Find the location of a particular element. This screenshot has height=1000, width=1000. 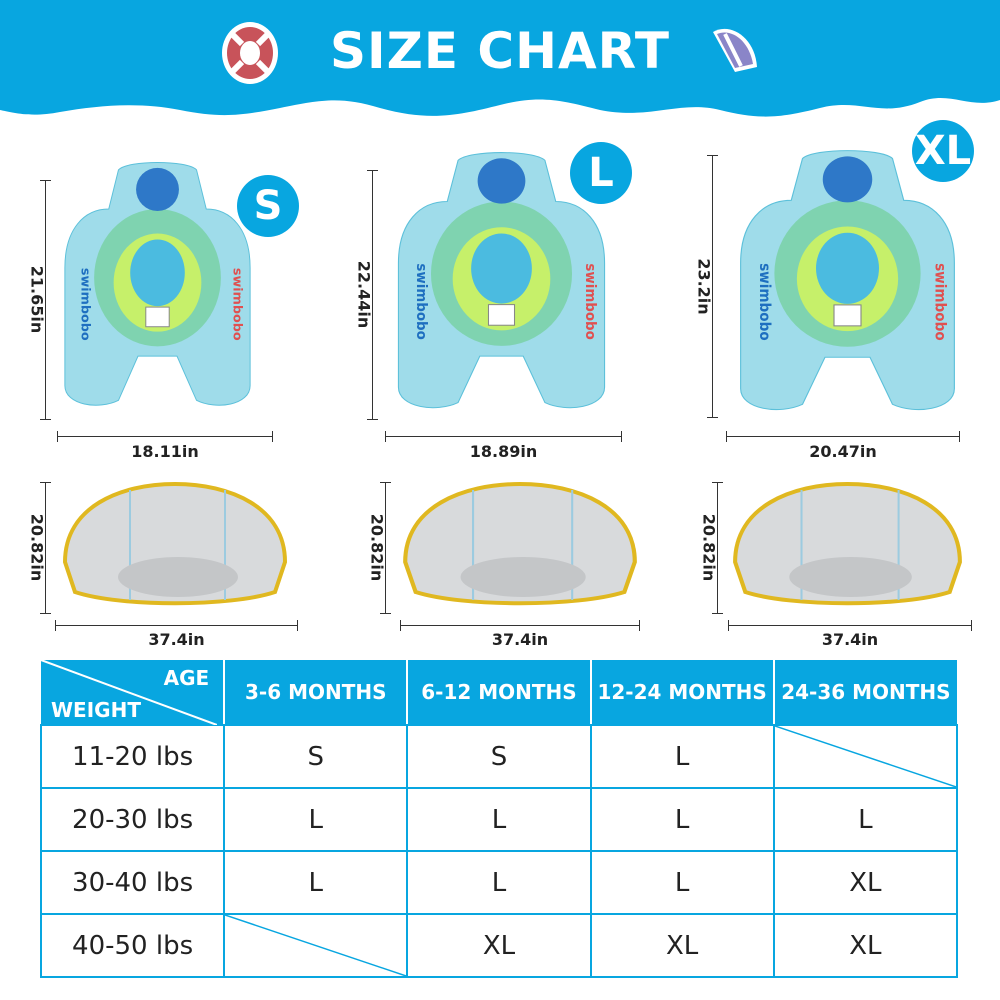

lifebuoy-icon is located at coordinates (250, 53).